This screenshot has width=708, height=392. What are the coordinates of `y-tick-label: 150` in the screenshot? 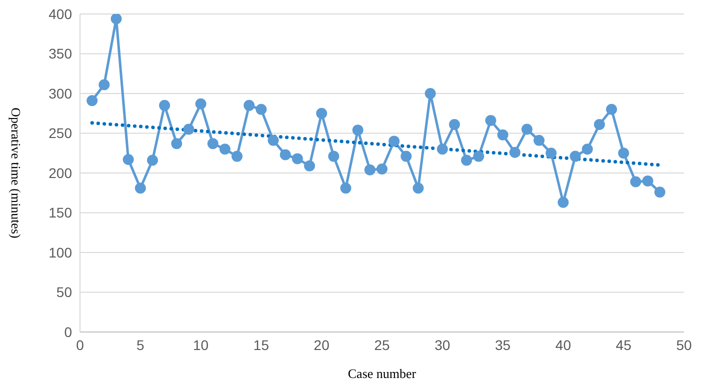 It's located at (60, 212).